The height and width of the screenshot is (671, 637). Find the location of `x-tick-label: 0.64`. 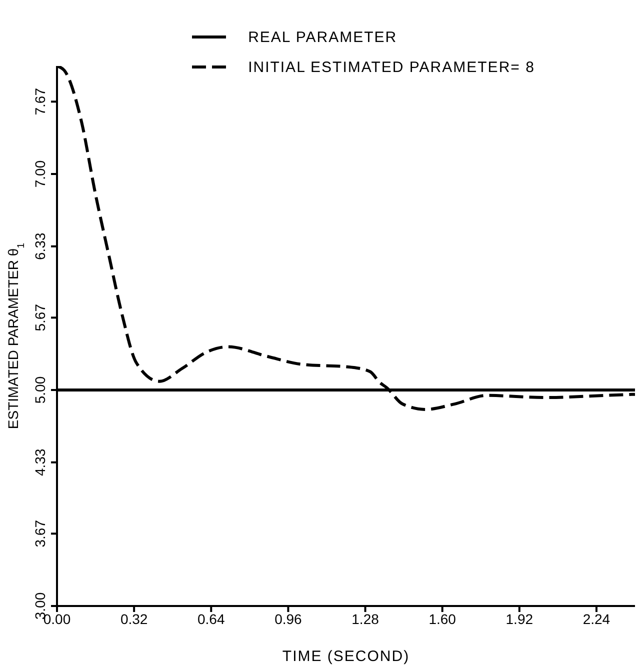

x-tick-label: 0.64 is located at coordinates (211, 618).